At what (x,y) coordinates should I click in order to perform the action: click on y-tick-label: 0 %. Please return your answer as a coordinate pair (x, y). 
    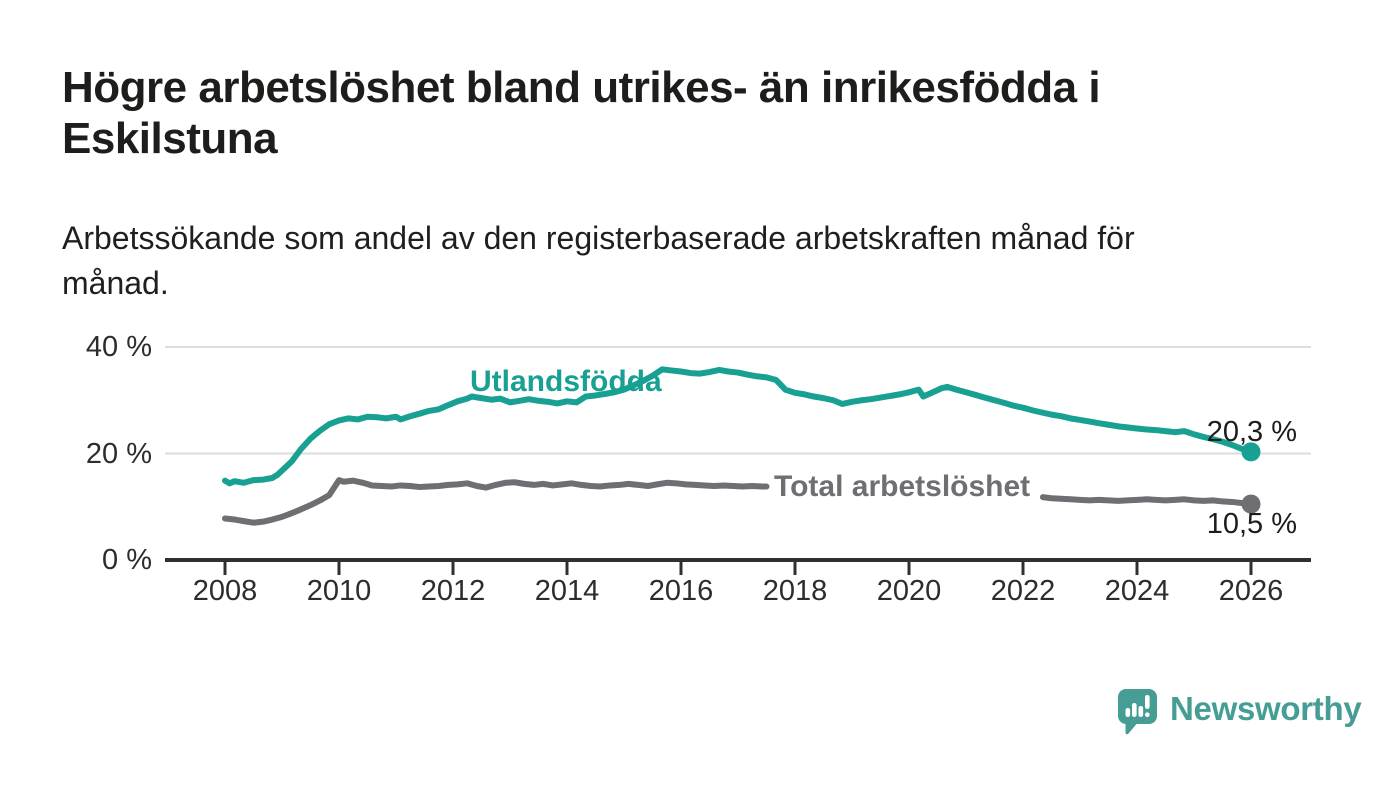
    Looking at the image, I should click on (127, 560).